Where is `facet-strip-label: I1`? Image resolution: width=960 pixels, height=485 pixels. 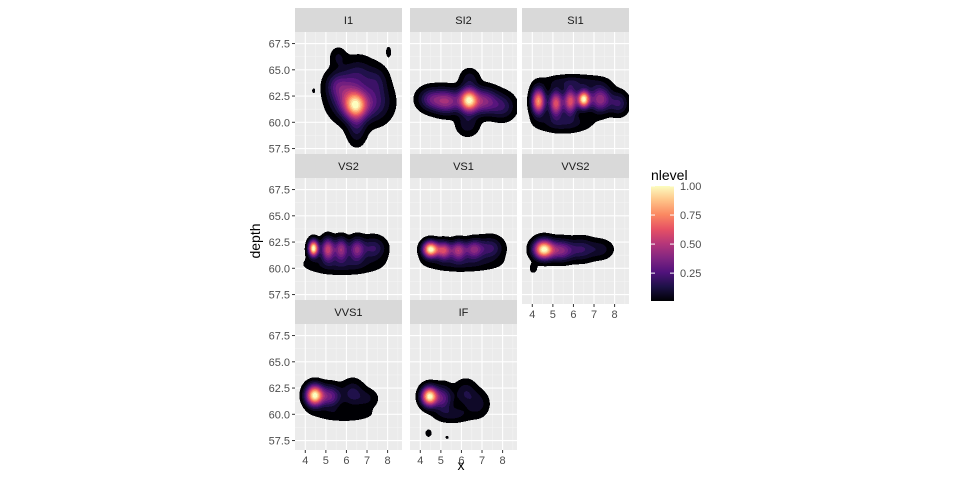
facet-strip-label: I1 is located at coordinates (348, 21).